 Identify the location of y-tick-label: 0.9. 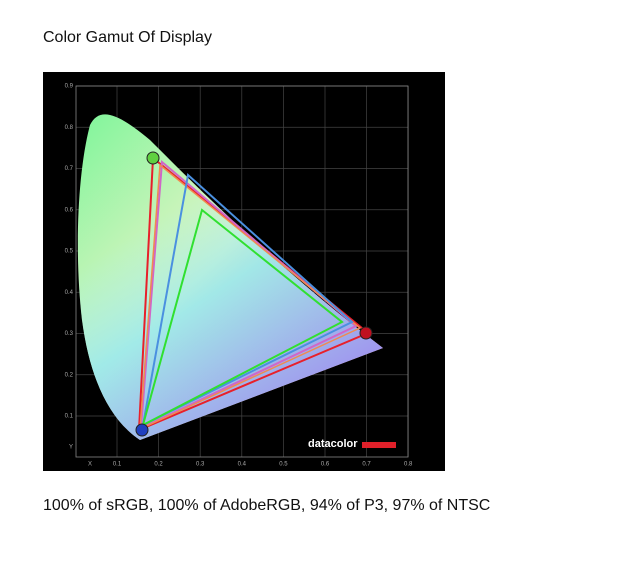
(69, 87).